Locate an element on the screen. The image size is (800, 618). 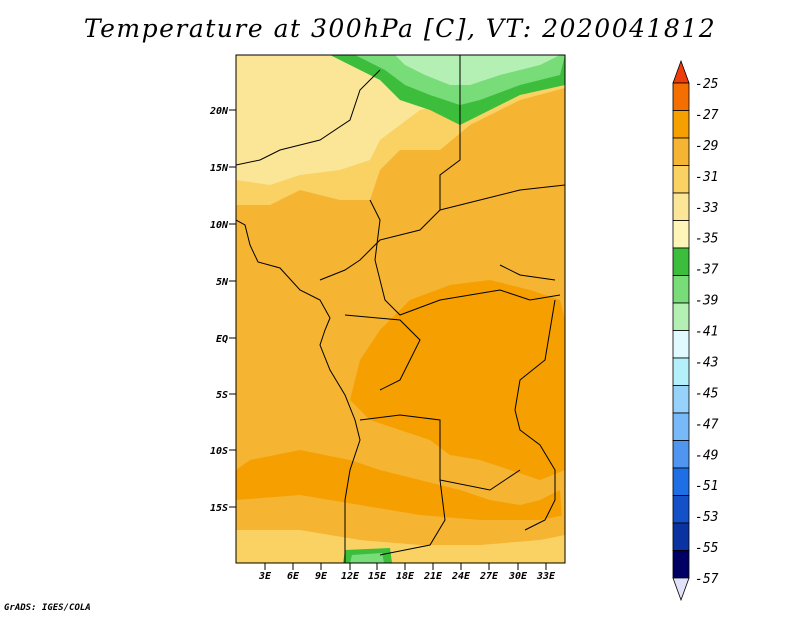
lon-axis: 3E 6E 9E 12E 15E 18E 21E 24E 27E 30E 33E is located at coordinates (407, 572).